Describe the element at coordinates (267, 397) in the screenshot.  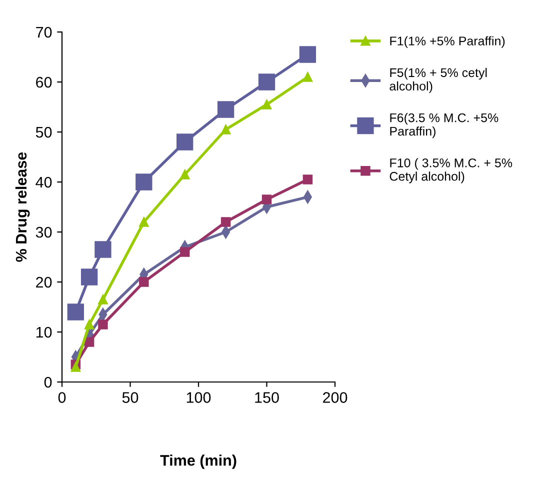
I see `x-tick-label: 150` at that location.